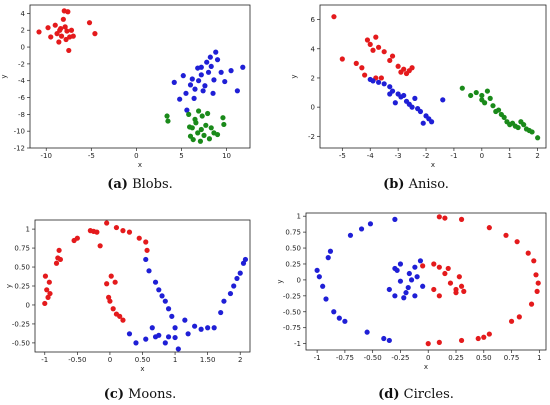 This screenshot has height=405, width=550. I want to click on y-tick-label: -1, so click(297, 344).